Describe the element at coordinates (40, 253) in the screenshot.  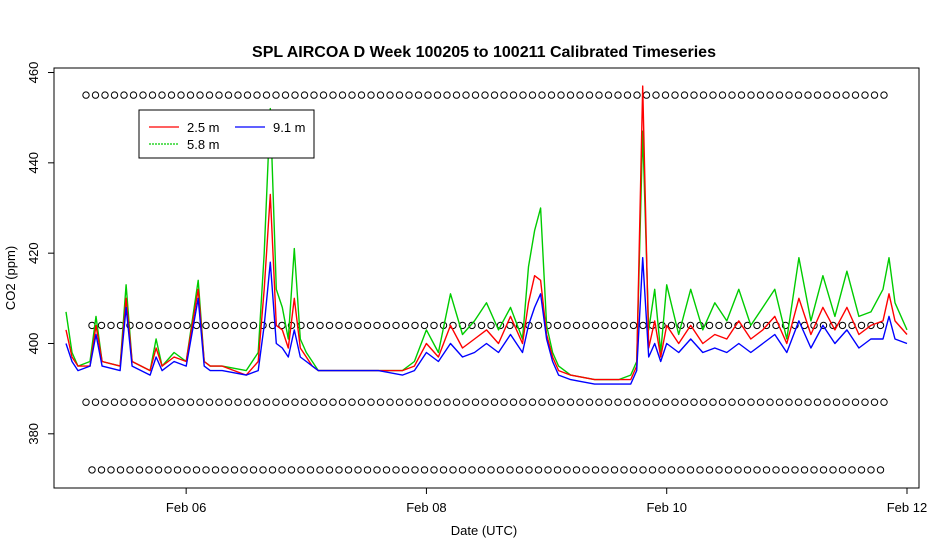
I see `y-axis: 380 400 420 440 460` at that location.